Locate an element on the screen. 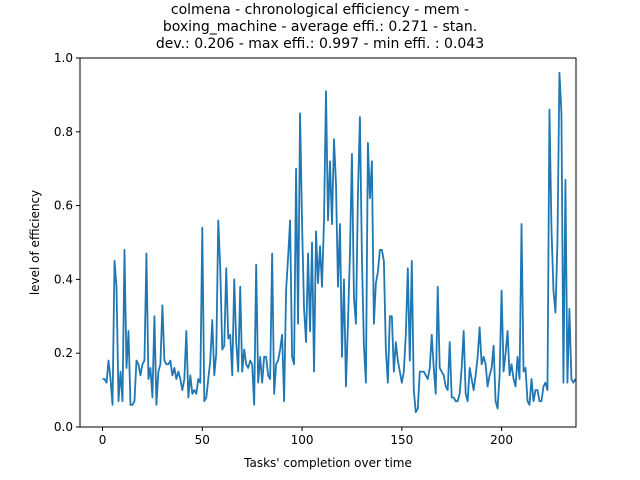  x-axis-label: Tasks' completion over time is located at coordinates (327, 463).